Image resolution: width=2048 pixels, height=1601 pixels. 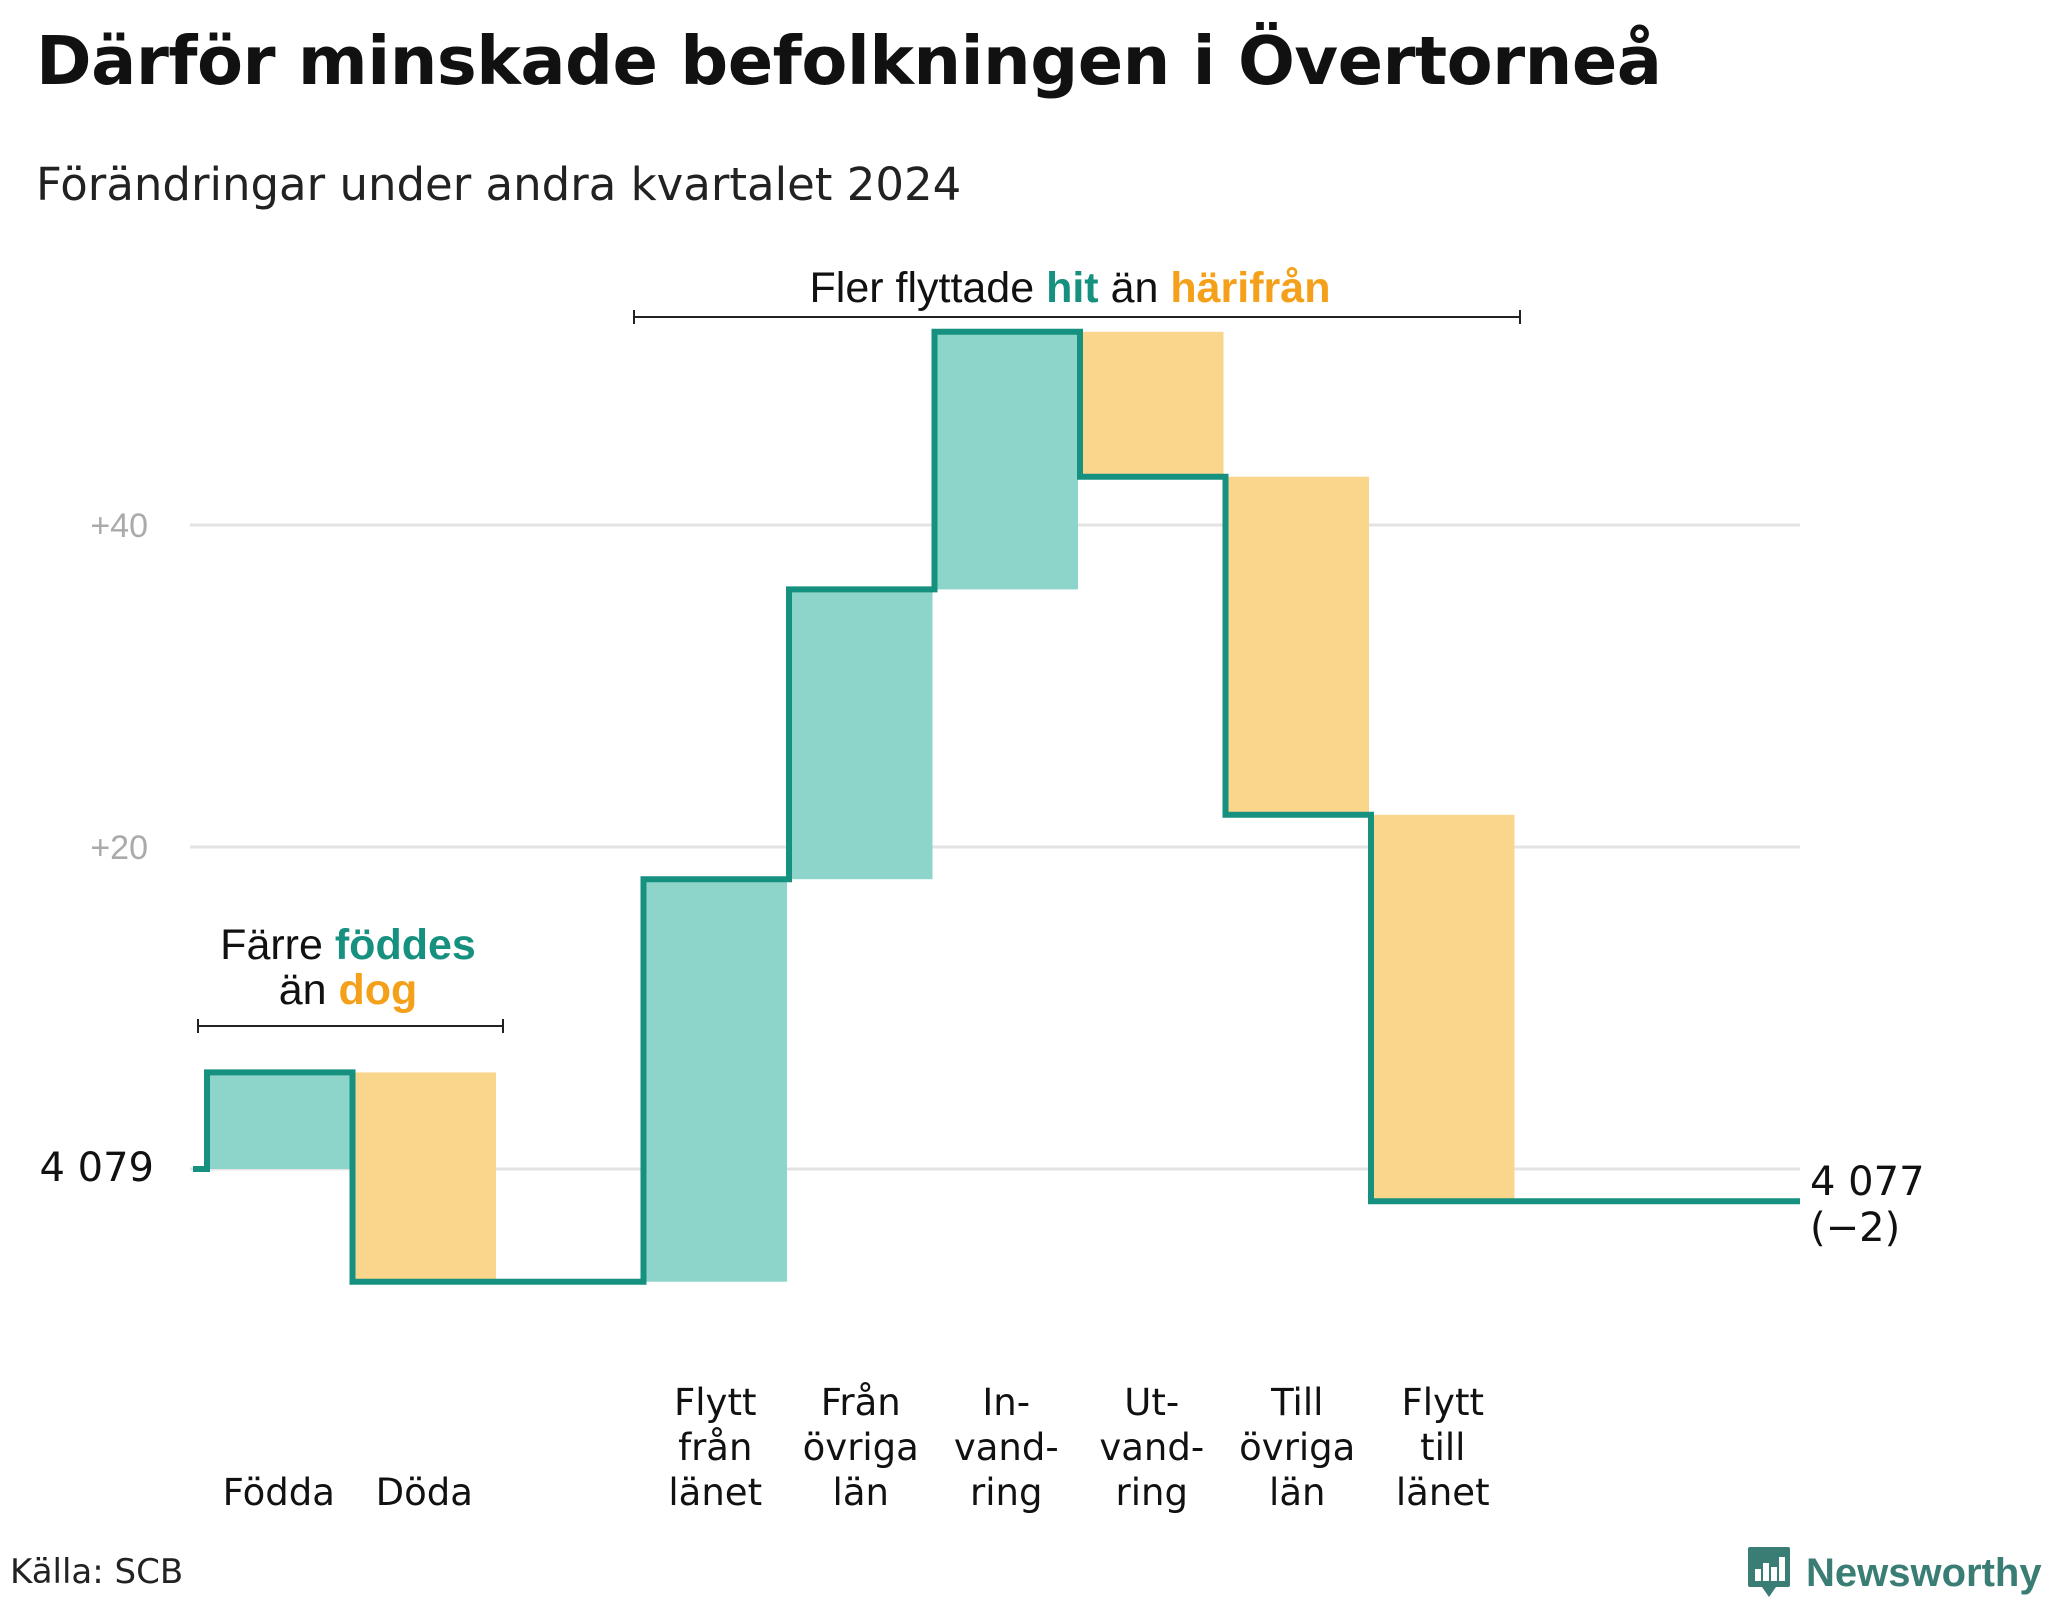 I want to click on bar-flytt-från-länet, so click(x=715, y=1080).